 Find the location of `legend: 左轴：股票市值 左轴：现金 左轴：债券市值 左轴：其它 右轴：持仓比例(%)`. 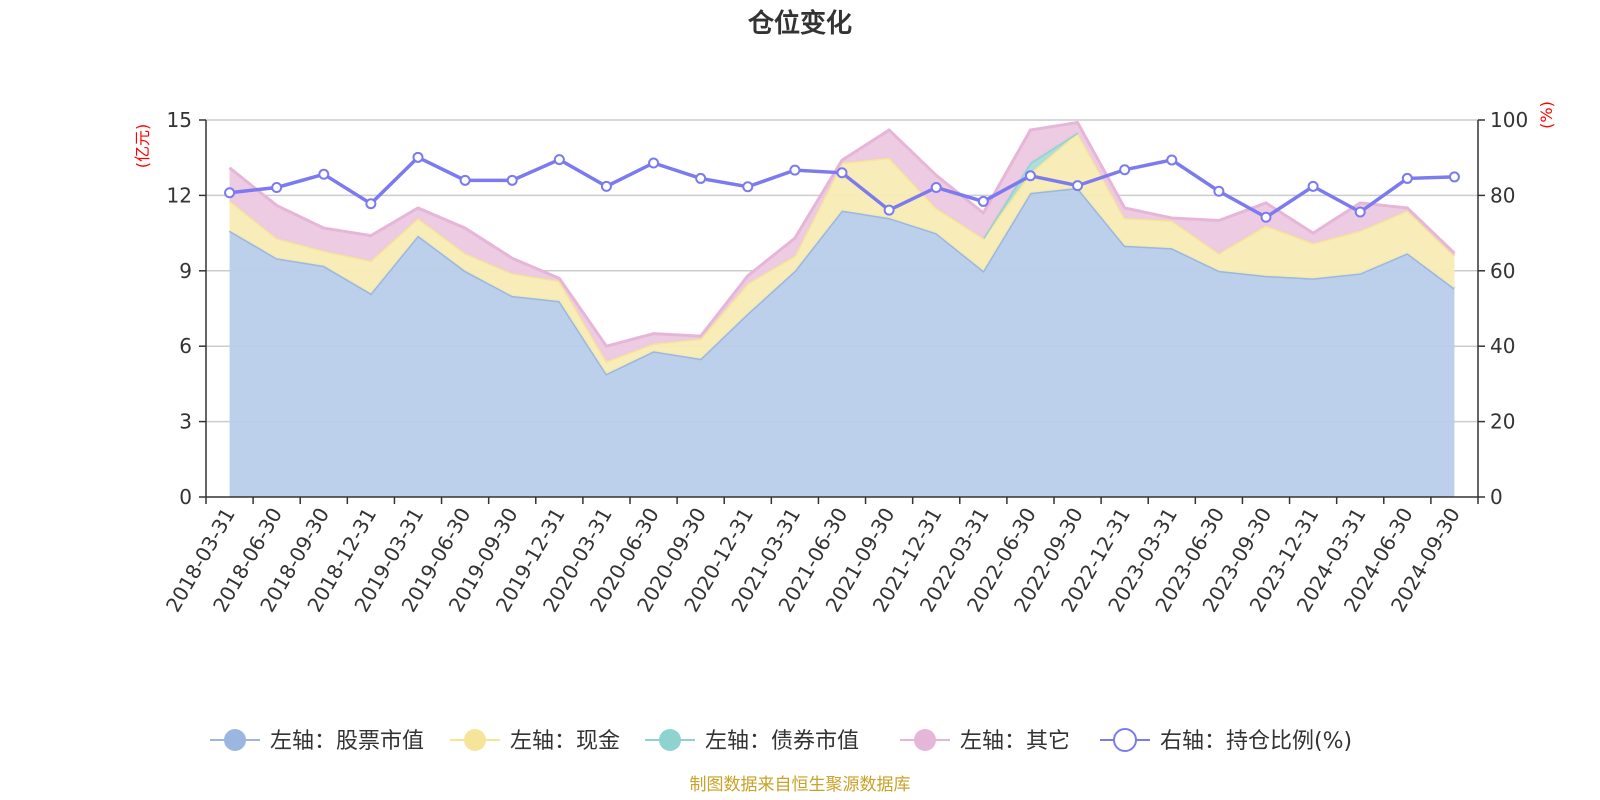

legend: 左轴：股票市值 左轴：现金 左轴：债券市值 左轴：其它 右轴：持仓比例(%) is located at coordinates (781, 741).